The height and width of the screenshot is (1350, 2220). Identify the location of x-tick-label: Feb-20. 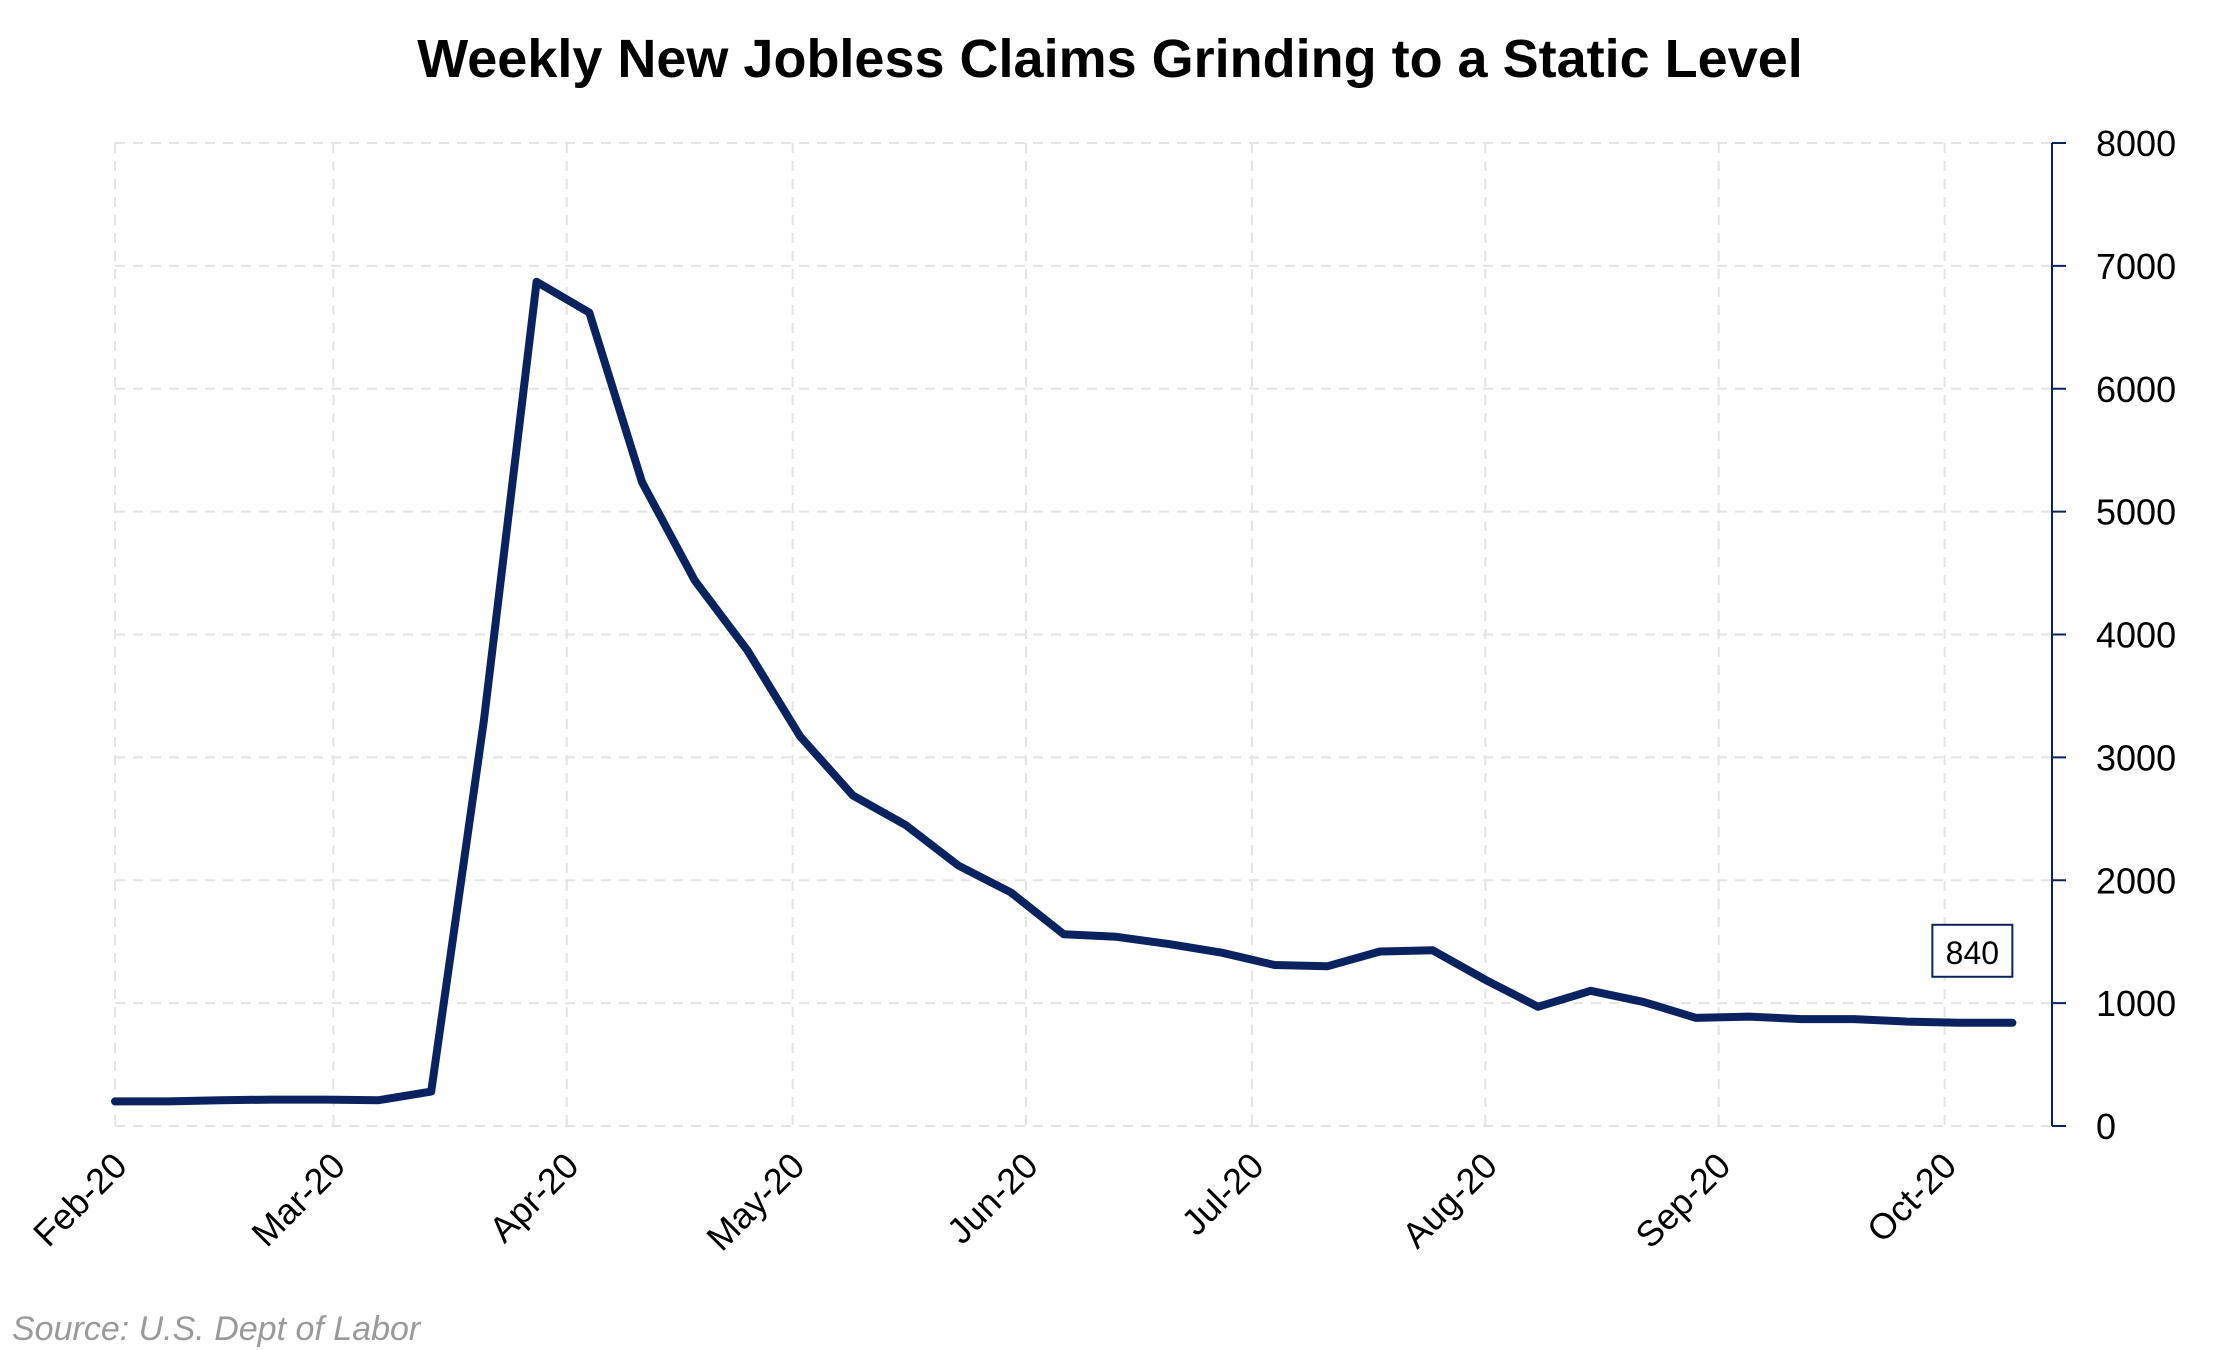
(80, 1200).